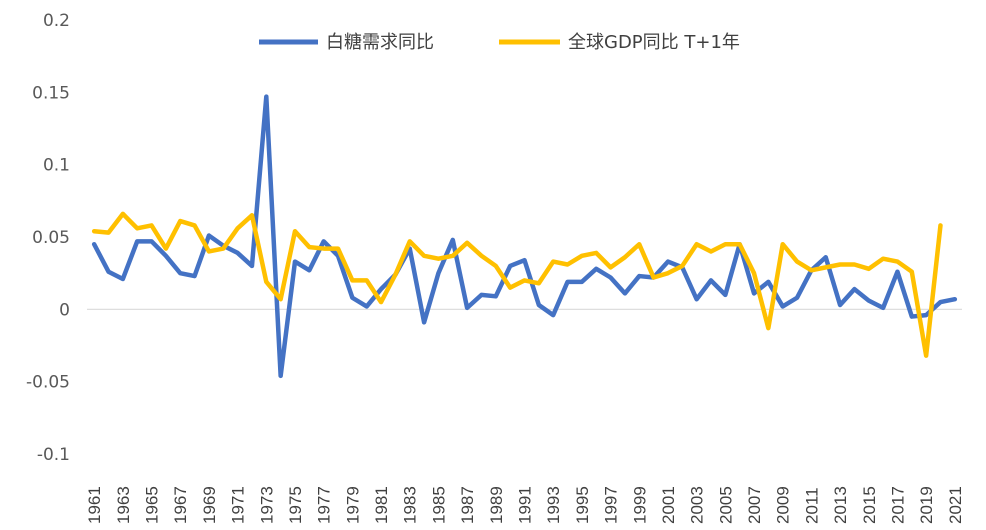 Image resolution: width=986 pixels, height=530 pixels. Describe the element at coordinates (152, 505) in the screenshot. I see `x-tick-label: 1965` at that location.